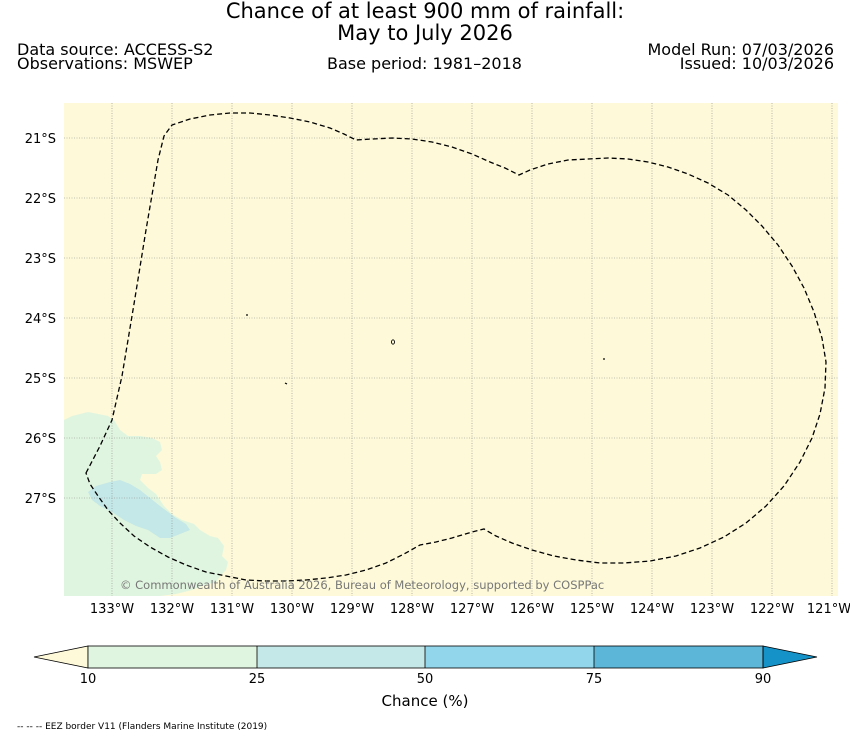 The image size is (850, 736). Describe the element at coordinates (40, 439) in the screenshot. I see `lat-label: 26°S` at that location.